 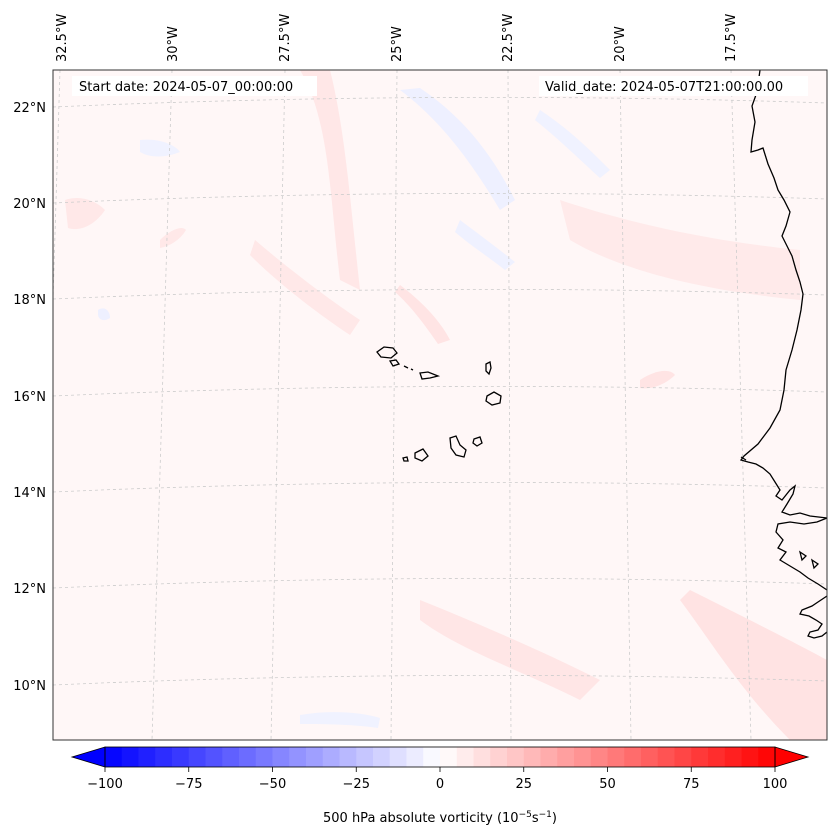 I want to click on valid-date-box, so click(x=673, y=86).